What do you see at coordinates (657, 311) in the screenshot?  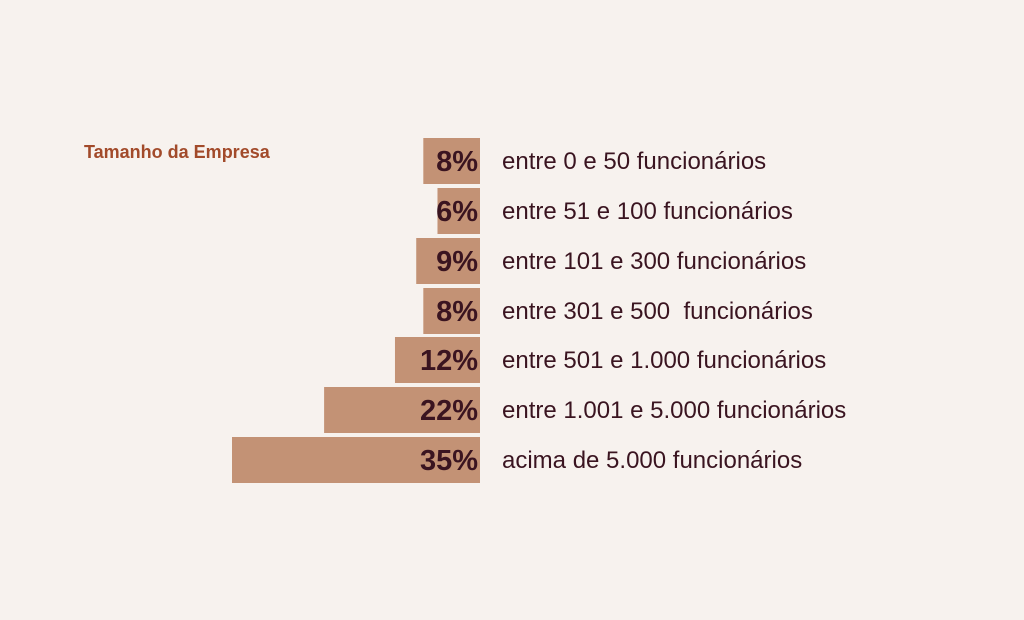 I see `category-label: entre 301 e 500 funcionários` at bounding box center [657, 311].